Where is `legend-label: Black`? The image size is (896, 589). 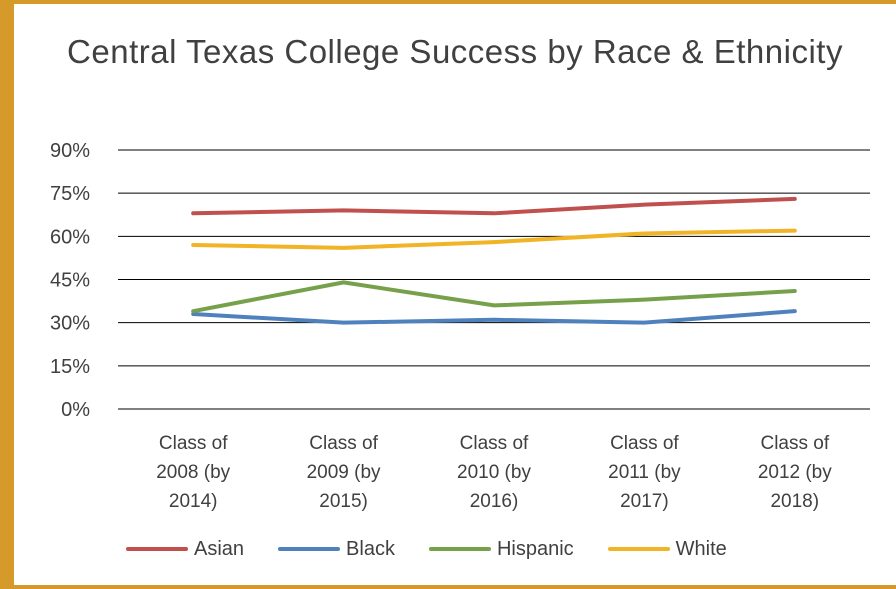 legend-label: Black is located at coordinates (370, 549).